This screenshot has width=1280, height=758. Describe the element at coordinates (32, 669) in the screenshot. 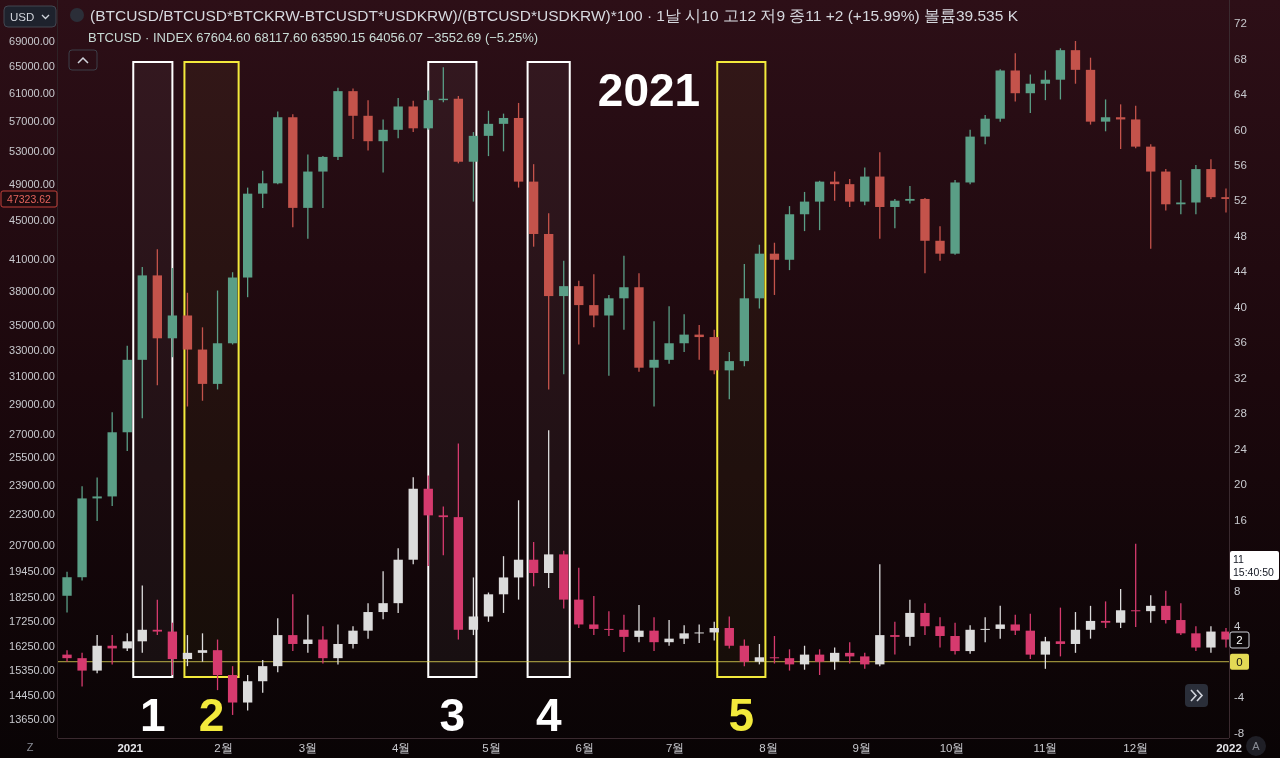

I see `y-tick-label: 15350.00` at that location.